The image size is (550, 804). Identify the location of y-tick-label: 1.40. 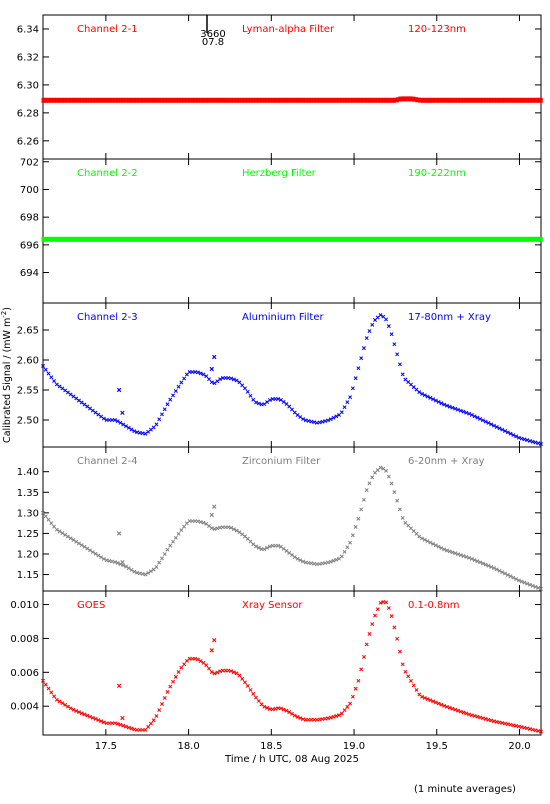
(28, 472).